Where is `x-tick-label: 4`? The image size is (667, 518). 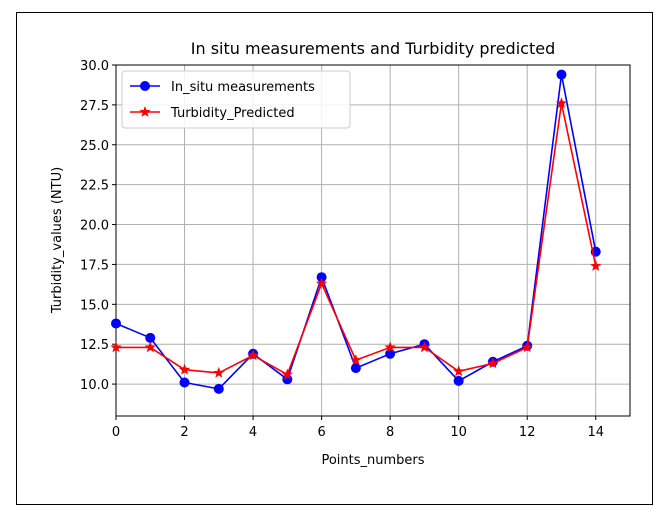 x-tick-label: 4 is located at coordinates (253, 432).